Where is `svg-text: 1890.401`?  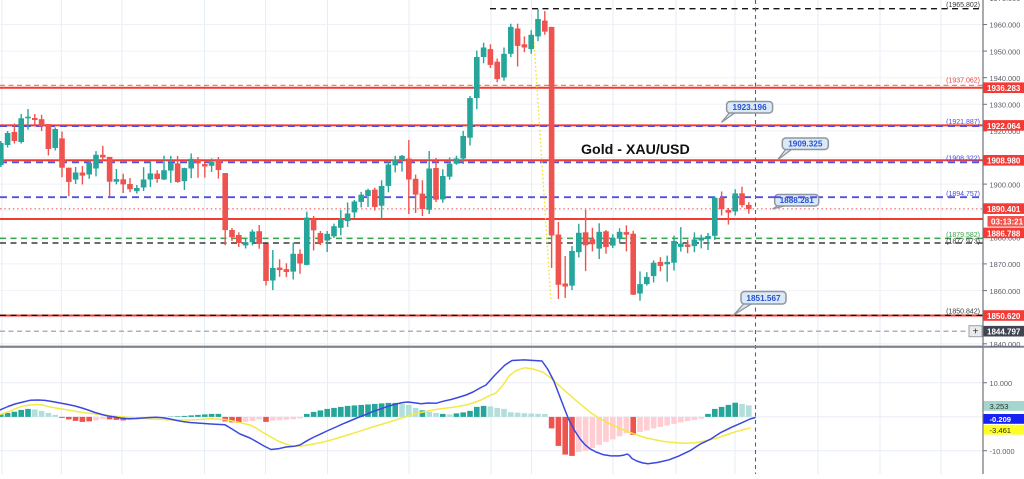 svg-text: 1890.401 is located at coordinates (1004, 209).